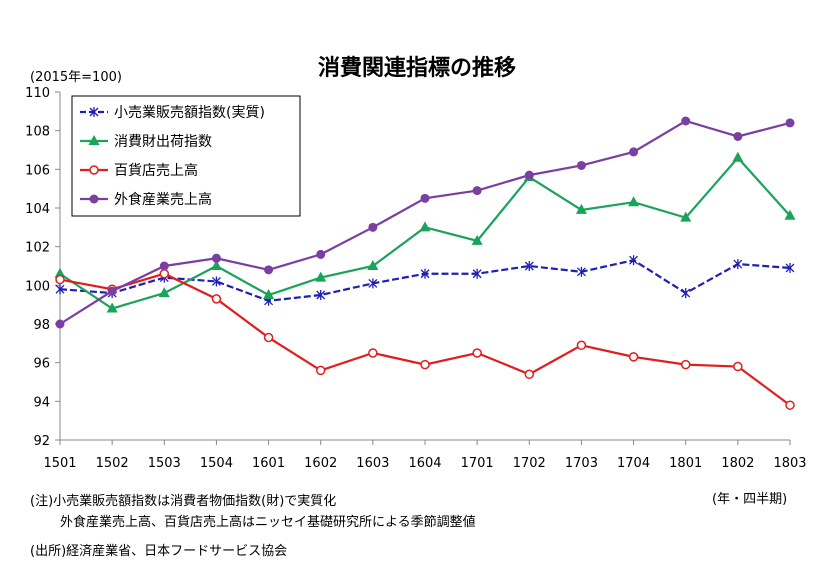 This screenshot has height=574, width=834. What do you see at coordinates (268, 522) in the screenshot?
I see `footnote-line-2: 外食産業売上高、百貨店売上高はニッセイ基礎研究所による季節調整値` at bounding box center [268, 522].